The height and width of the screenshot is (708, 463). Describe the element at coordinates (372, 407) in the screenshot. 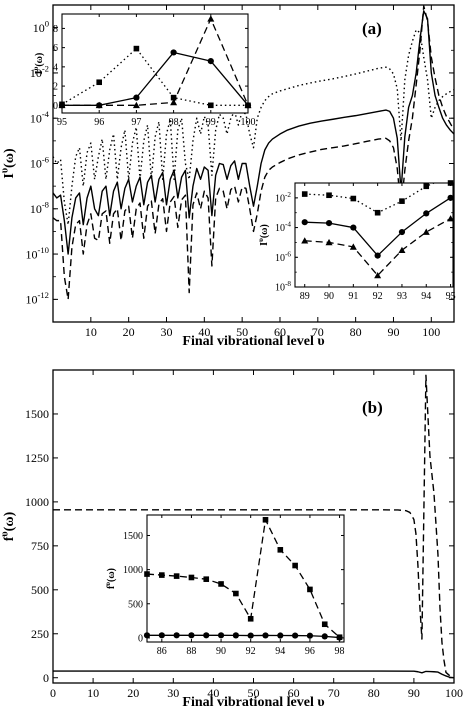

I see `b-main-panel-label: (b)` at that location.